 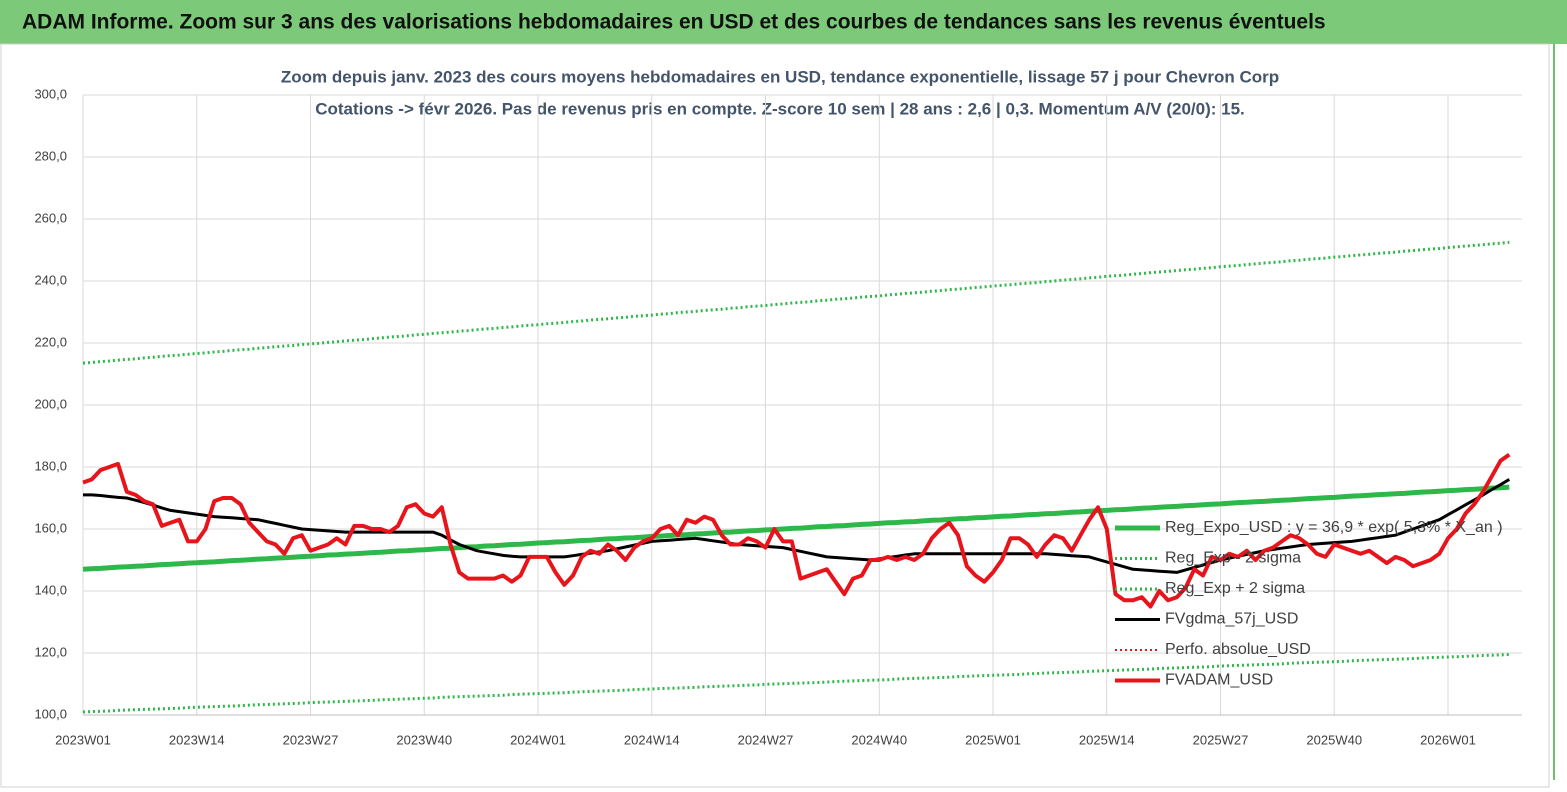 I want to click on y-tick-label: 100,0, so click(x=50, y=713).